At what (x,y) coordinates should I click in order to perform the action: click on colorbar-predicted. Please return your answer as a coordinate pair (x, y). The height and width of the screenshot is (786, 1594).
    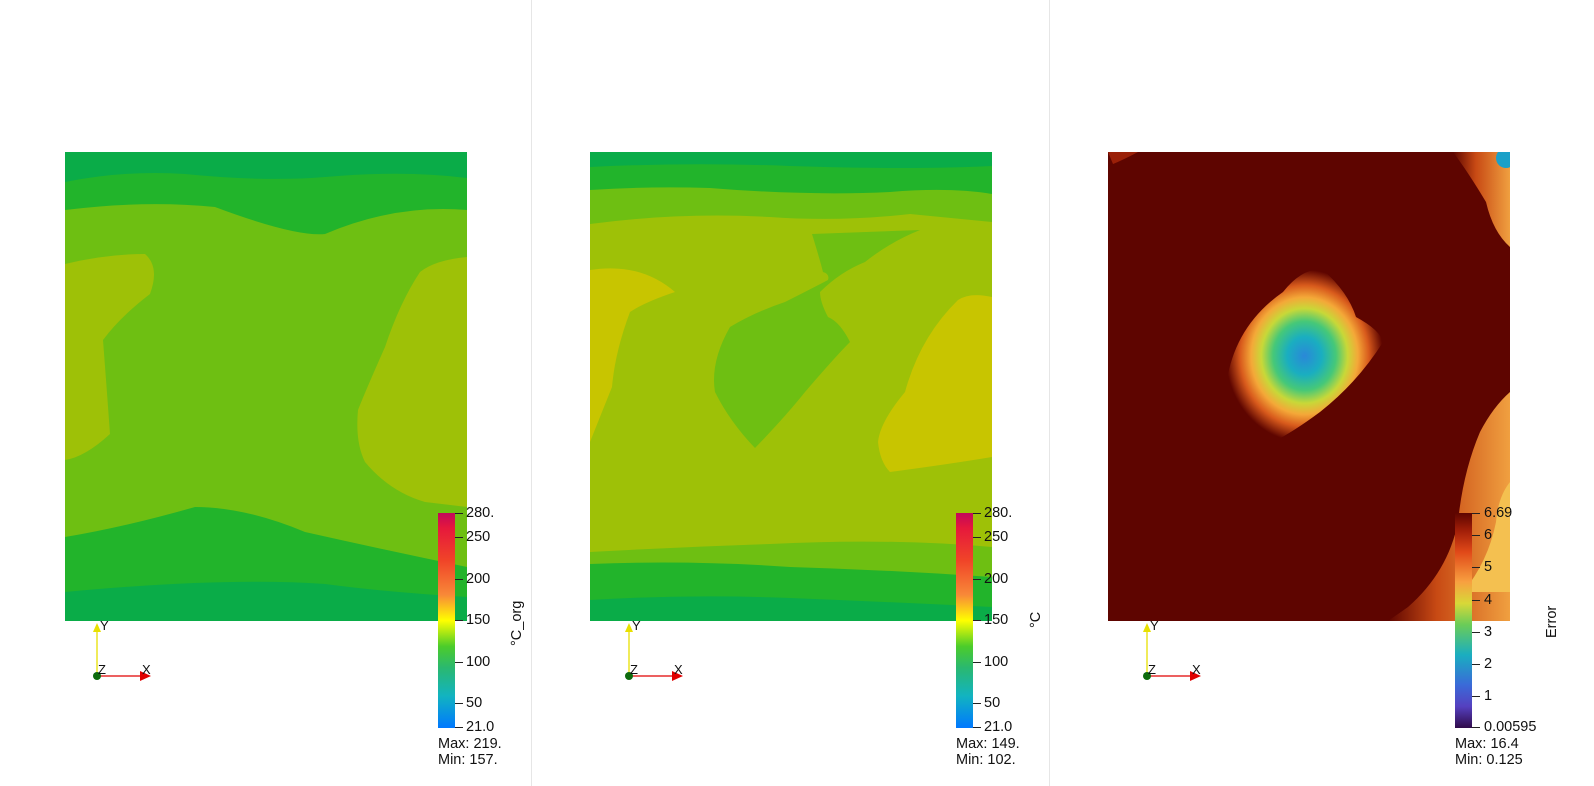
    Looking at the image, I should click on (964, 620).